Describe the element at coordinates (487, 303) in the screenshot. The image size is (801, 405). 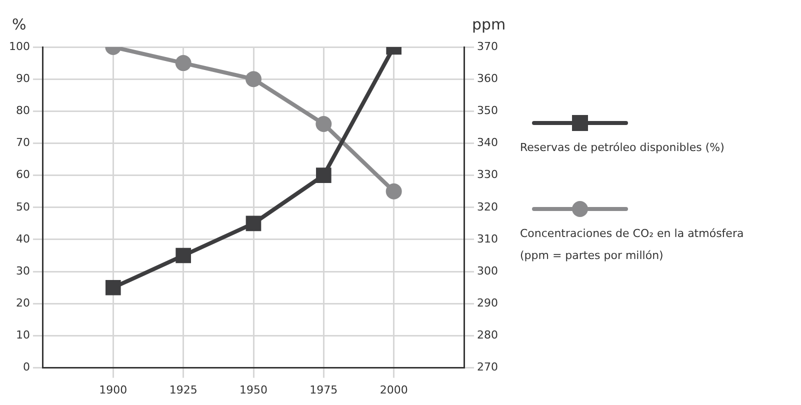
I see `y2-tick-label: 290` at that location.